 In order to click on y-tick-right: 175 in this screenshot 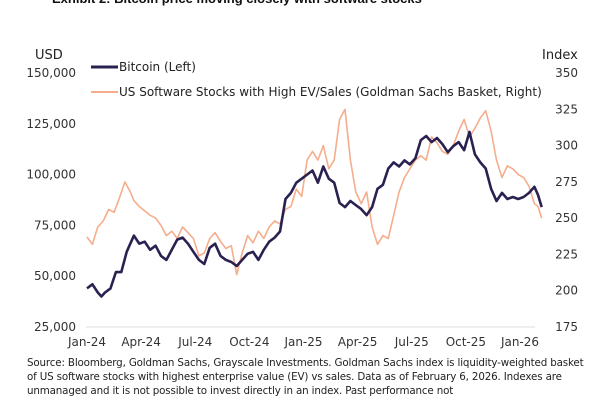, I will do `click(566, 327)`.